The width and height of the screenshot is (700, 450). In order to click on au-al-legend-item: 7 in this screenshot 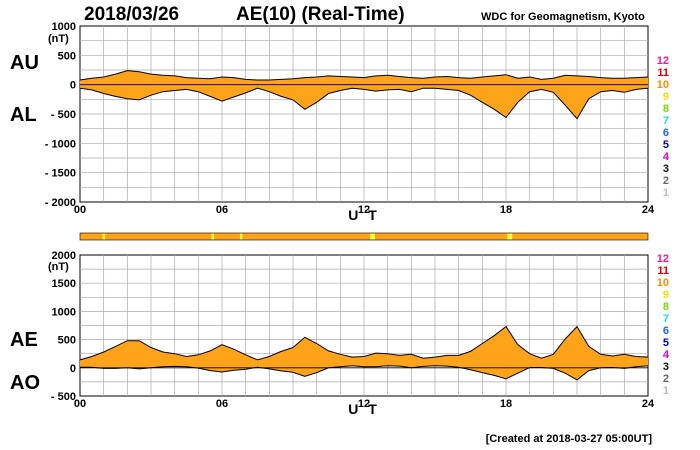, I will do `click(666, 121)`.